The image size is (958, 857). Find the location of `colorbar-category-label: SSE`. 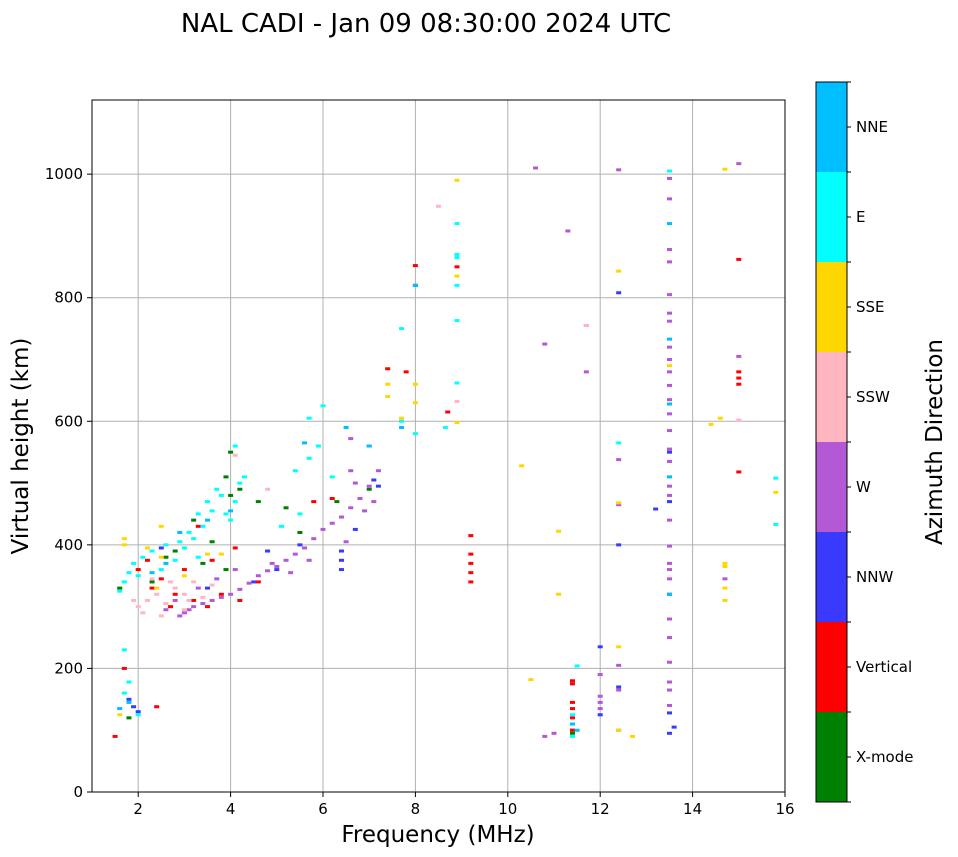

colorbar-category-label: SSE is located at coordinates (870, 307).